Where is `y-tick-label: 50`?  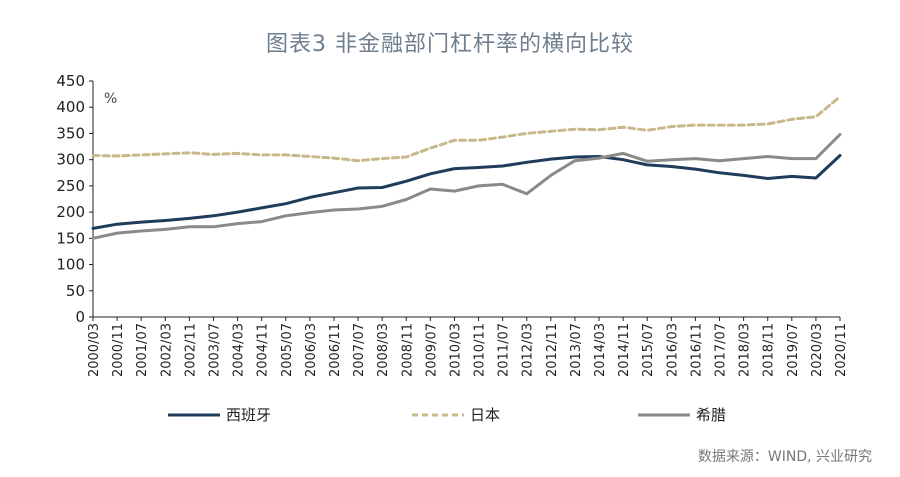 y-tick-label: 50 is located at coordinates (75, 291).